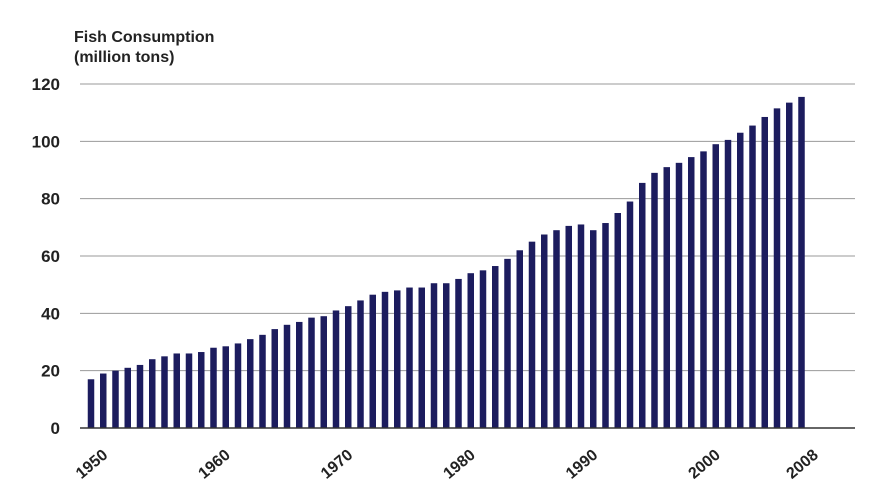 The width and height of the screenshot is (893, 503). I want to click on bar-1954, so click(140, 396).